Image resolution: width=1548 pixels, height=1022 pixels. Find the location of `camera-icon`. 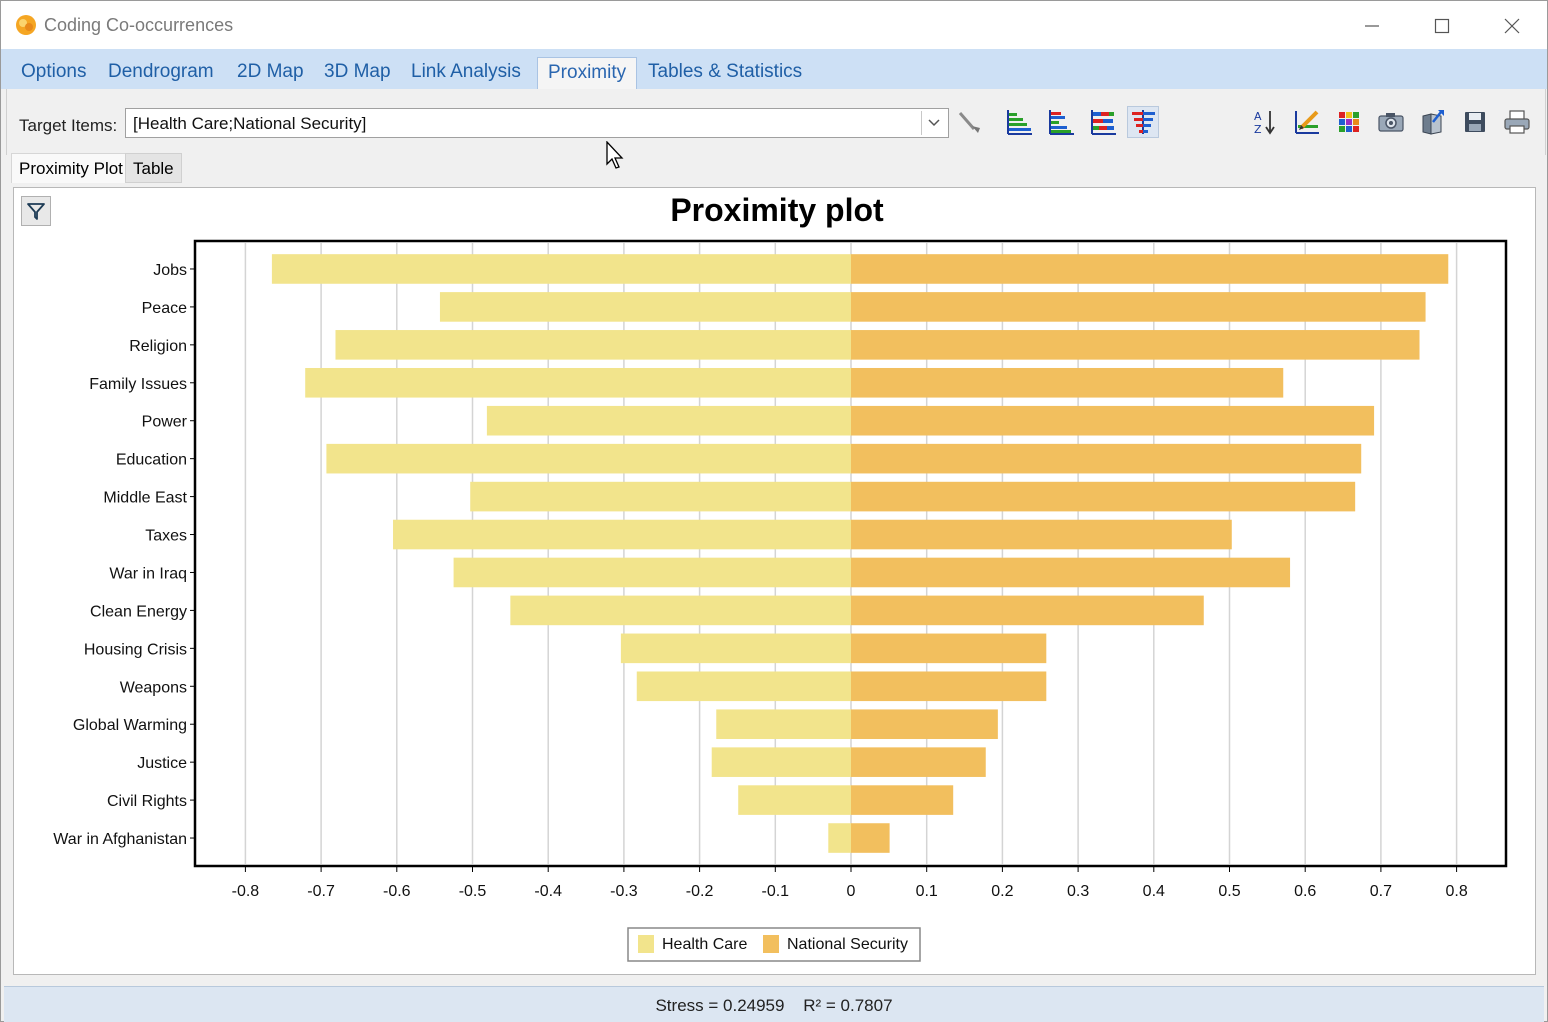

camera-icon is located at coordinates (1391, 122).